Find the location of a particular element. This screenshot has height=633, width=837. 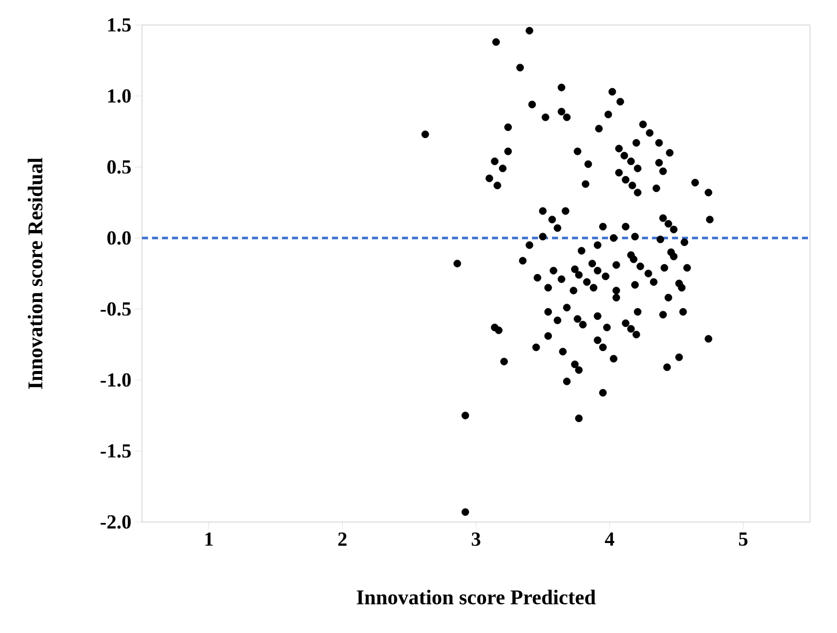

x-tick-label: 1 is located at coordinates (209, 539).